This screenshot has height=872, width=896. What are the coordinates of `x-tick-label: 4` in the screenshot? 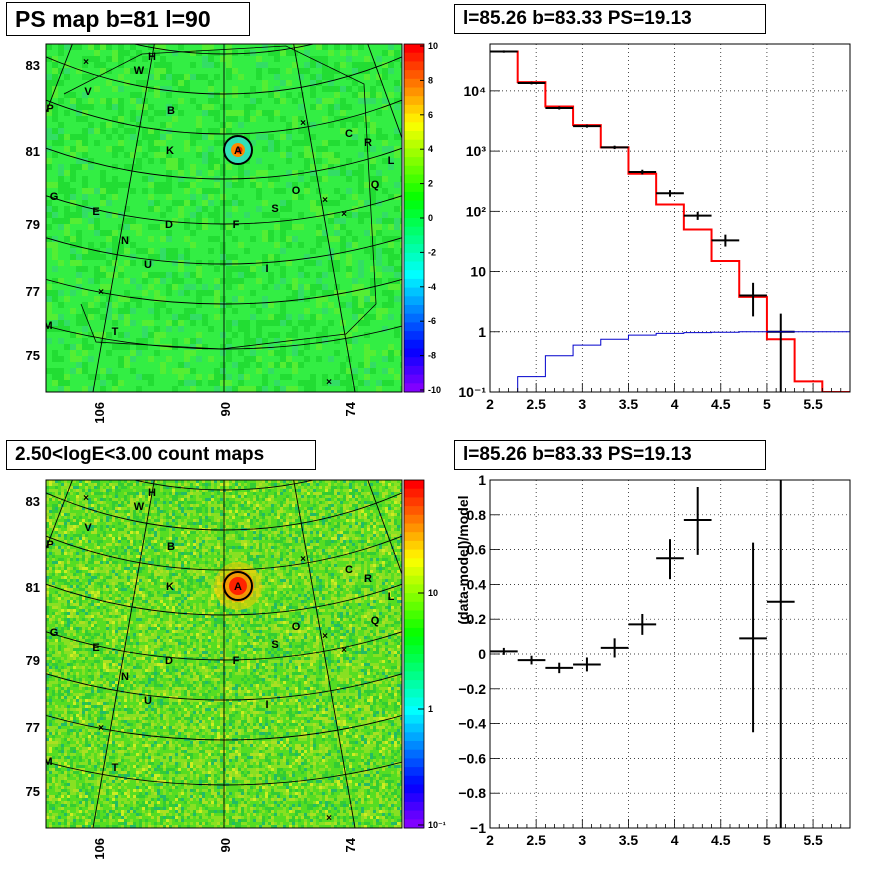 It's located at (675, 840).